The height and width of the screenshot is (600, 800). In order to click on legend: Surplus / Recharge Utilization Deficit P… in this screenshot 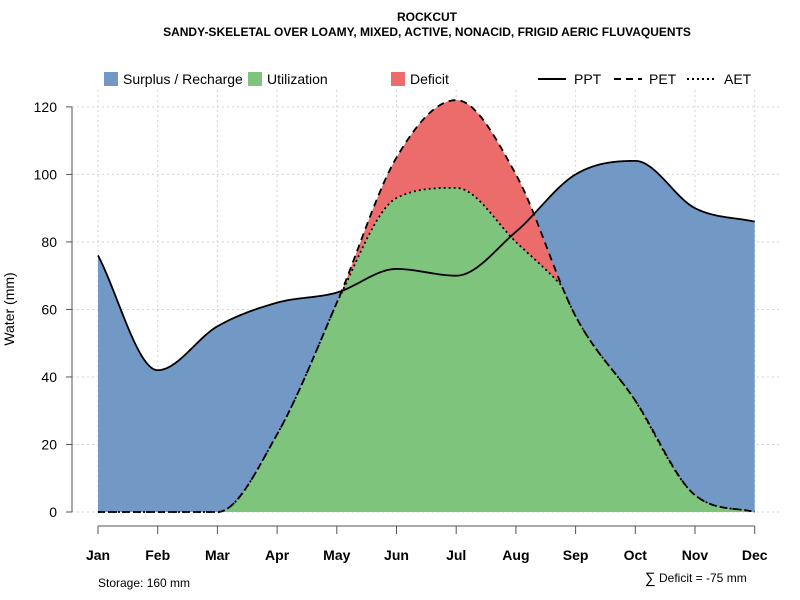, I will do `click(428, 79)`.